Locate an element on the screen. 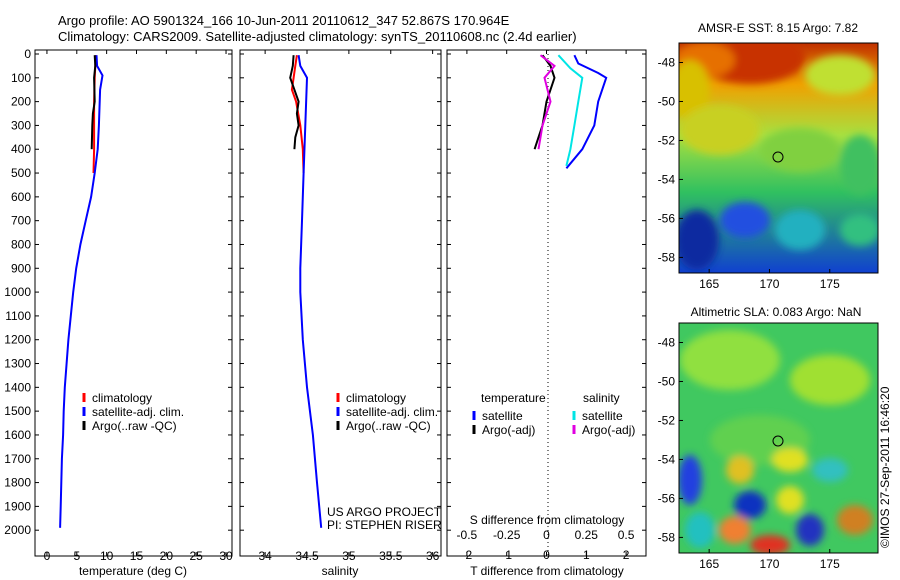 The height and width of the screenshot is (580, 900). difference-xlabel: T difference from climatology is located at coordinates (547, 571).